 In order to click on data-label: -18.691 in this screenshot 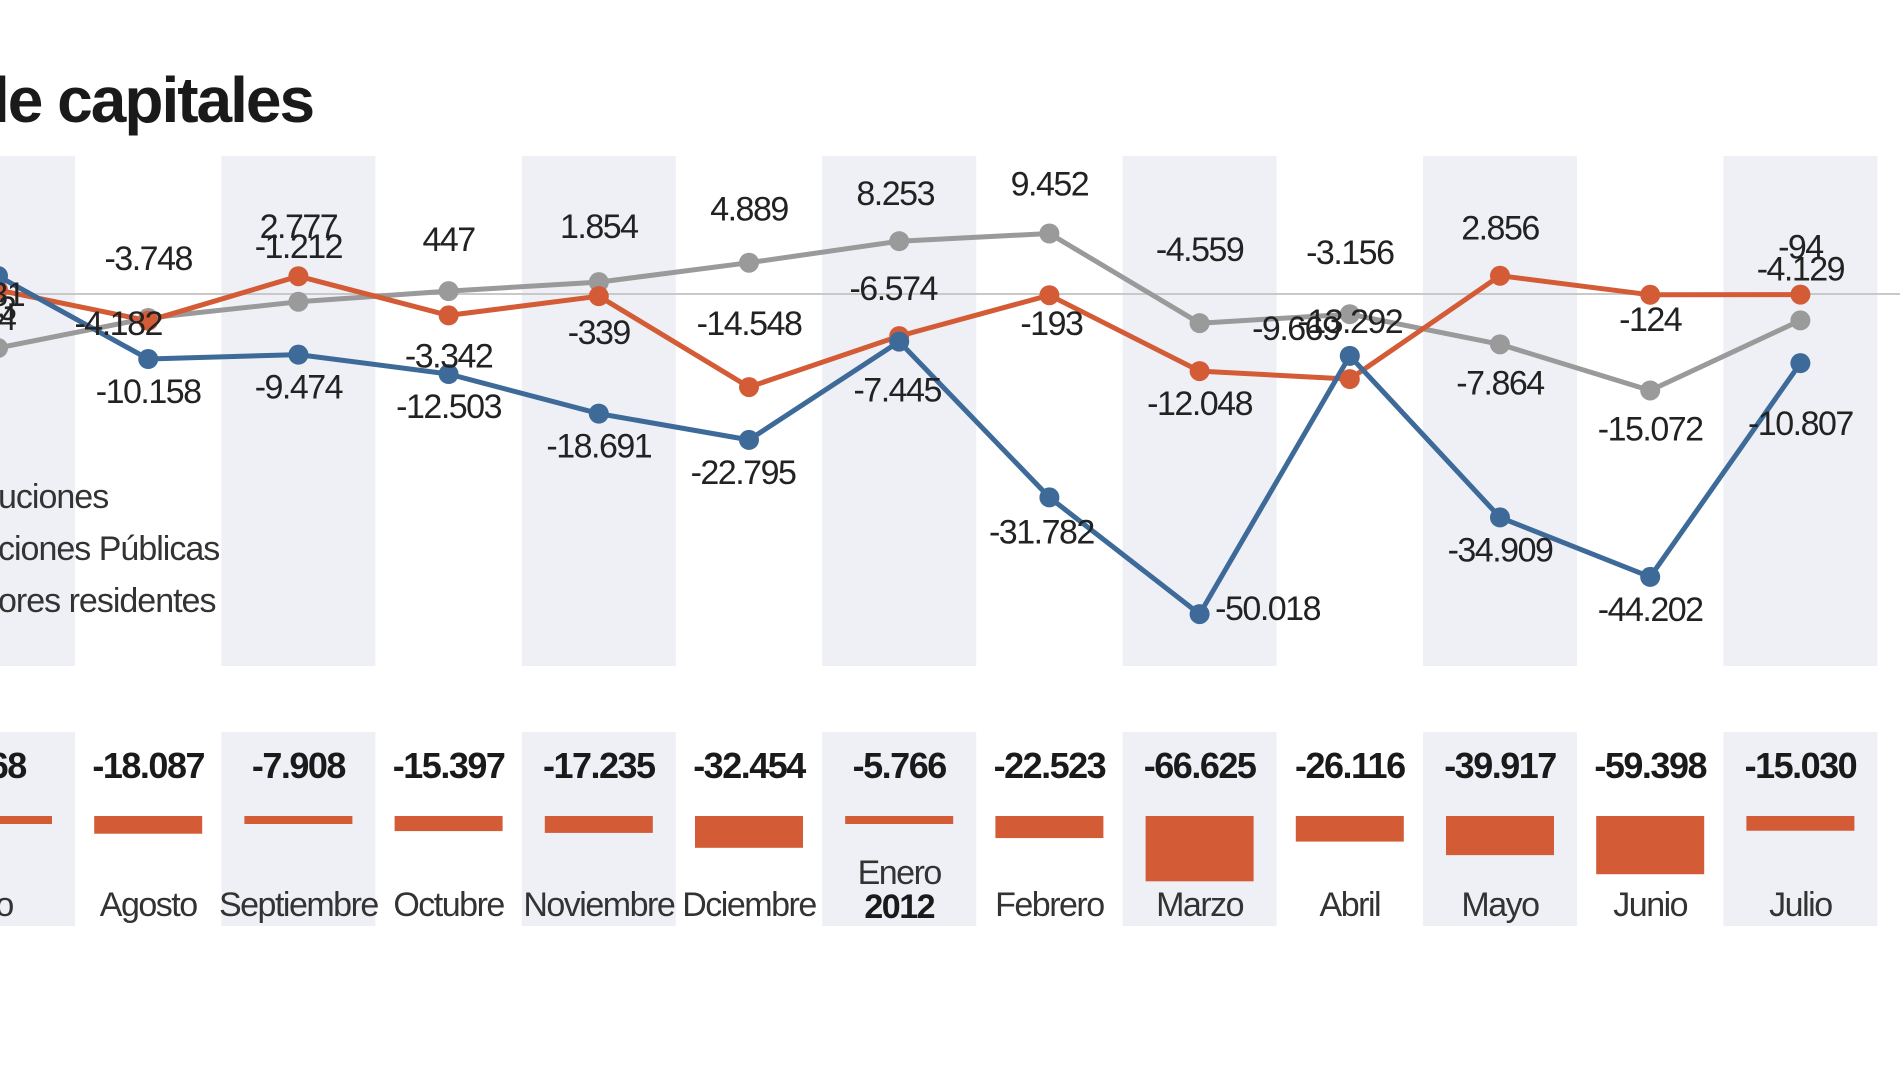, I will do `click(598, 447)`.